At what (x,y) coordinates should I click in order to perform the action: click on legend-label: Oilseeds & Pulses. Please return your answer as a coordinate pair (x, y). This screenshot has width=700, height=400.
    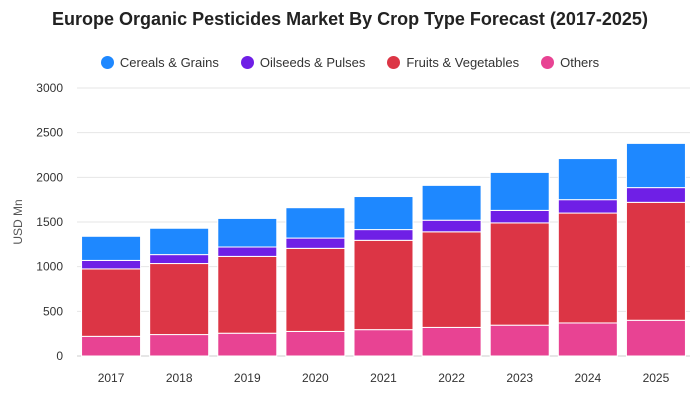
    Looking at the image, I should click on (312, 62).